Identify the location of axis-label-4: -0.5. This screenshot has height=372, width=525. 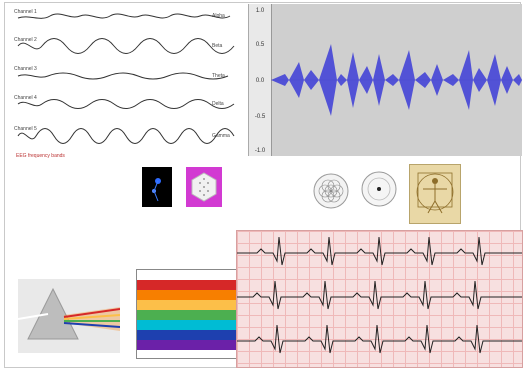
(260, 117).